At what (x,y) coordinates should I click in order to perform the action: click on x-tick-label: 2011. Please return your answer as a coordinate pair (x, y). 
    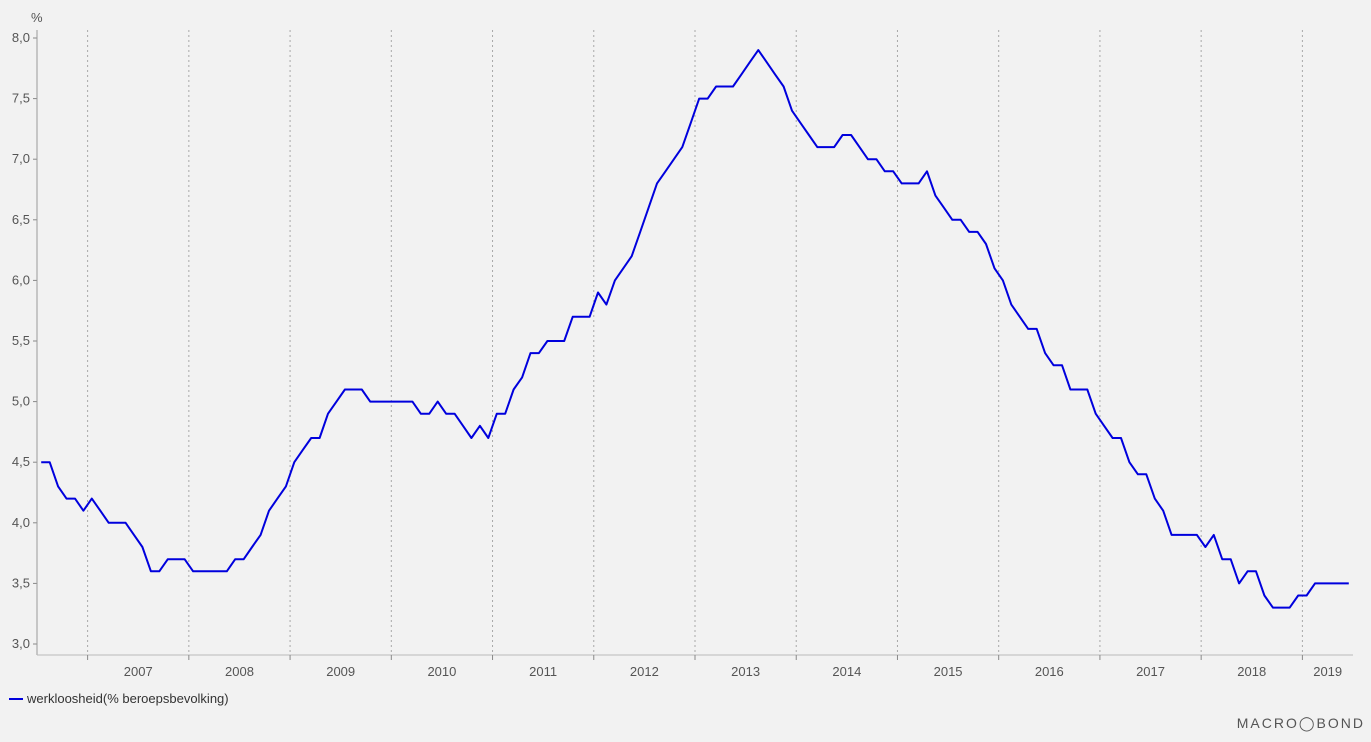
    Looking at the image, I should click on (543, 671).